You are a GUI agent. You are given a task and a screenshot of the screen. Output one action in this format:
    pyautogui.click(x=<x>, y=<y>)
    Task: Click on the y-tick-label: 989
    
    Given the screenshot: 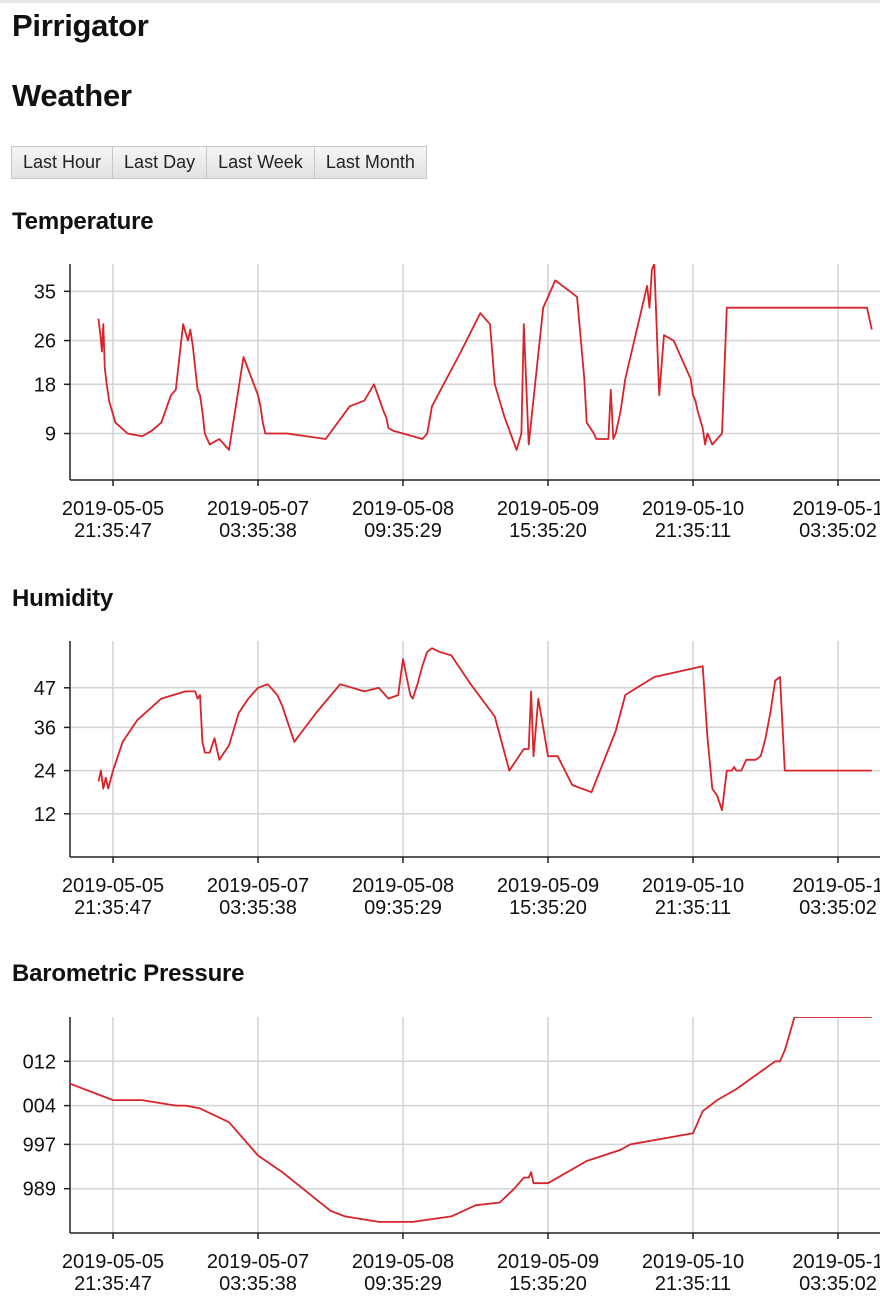 What is the action you would take?
    pyautogui.click(x=39, y=1190)
    